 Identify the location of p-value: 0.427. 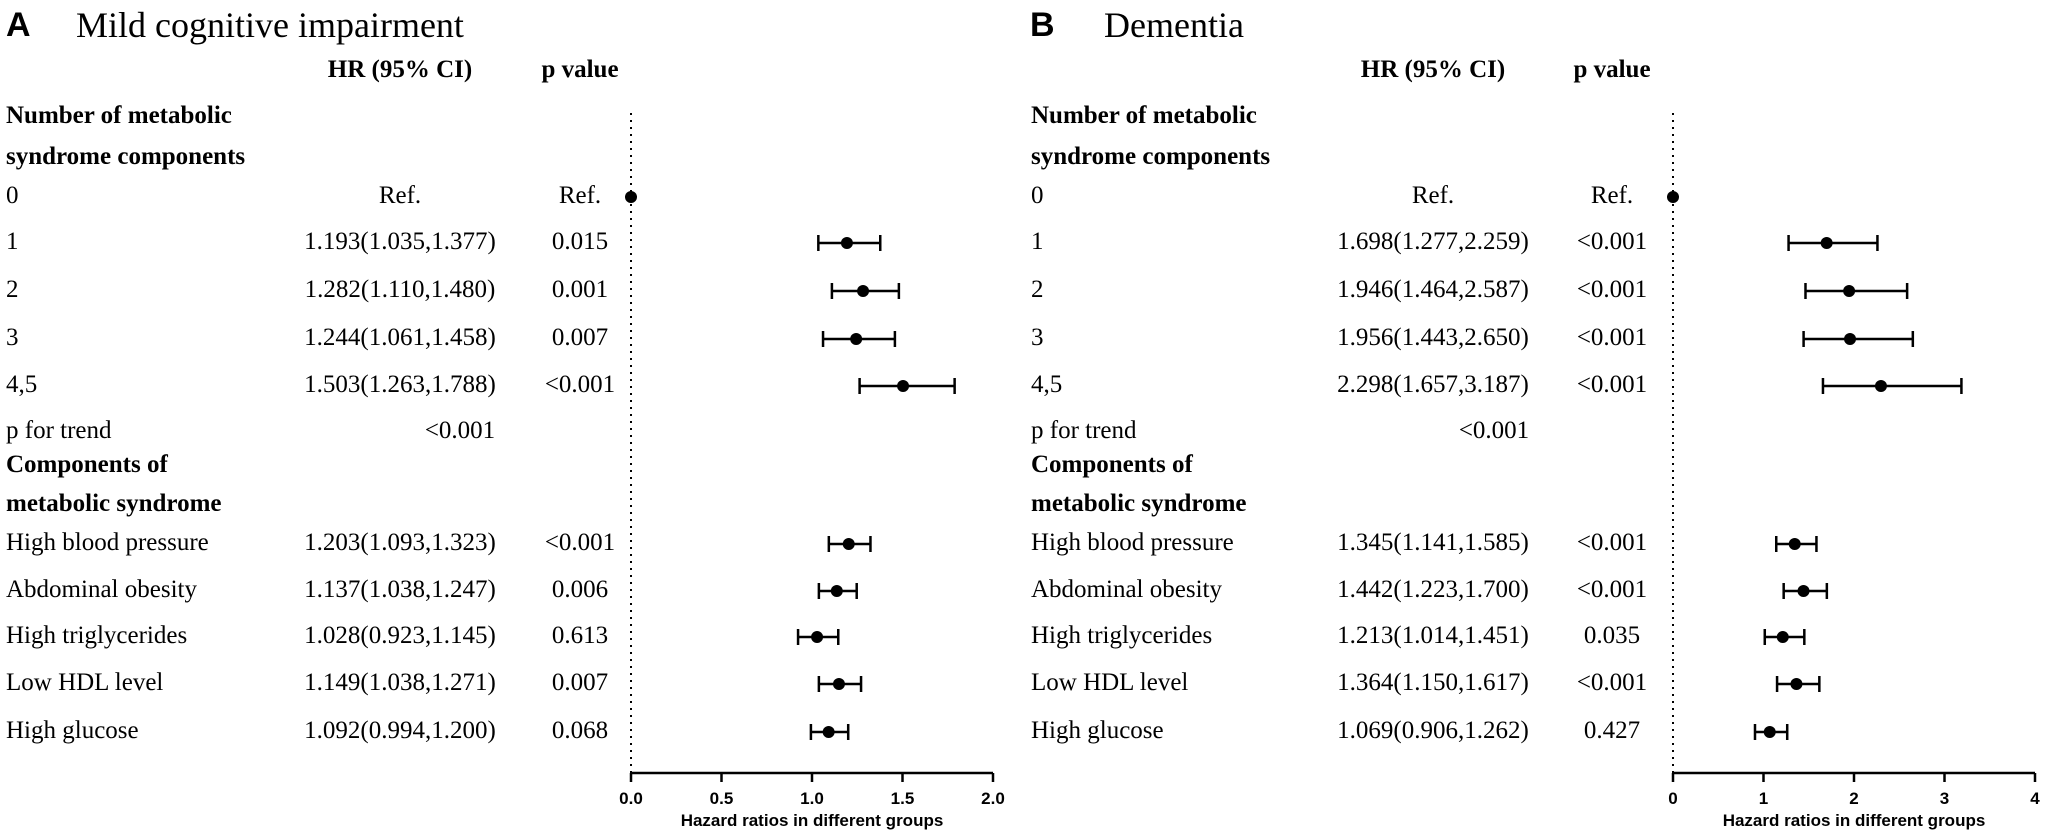
(1612, 730).